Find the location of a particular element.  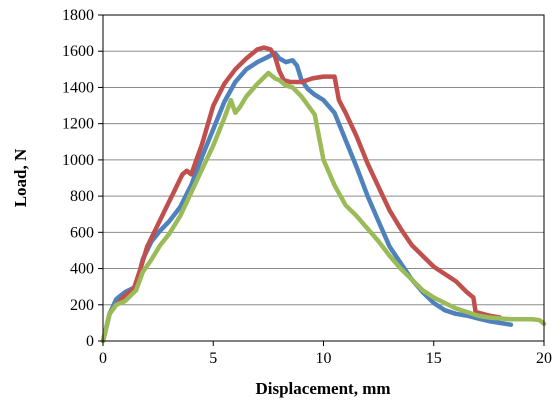

y-tick-label: 1600 is located at coordinates (78, 51).